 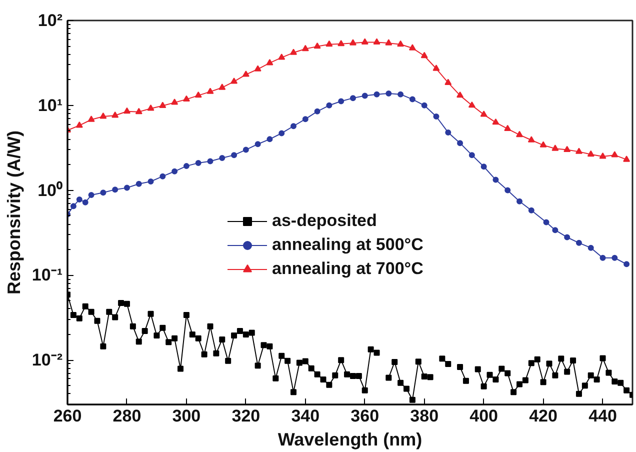 I want to click on y-tick-label: 10¹, so click(x=50, y=105).